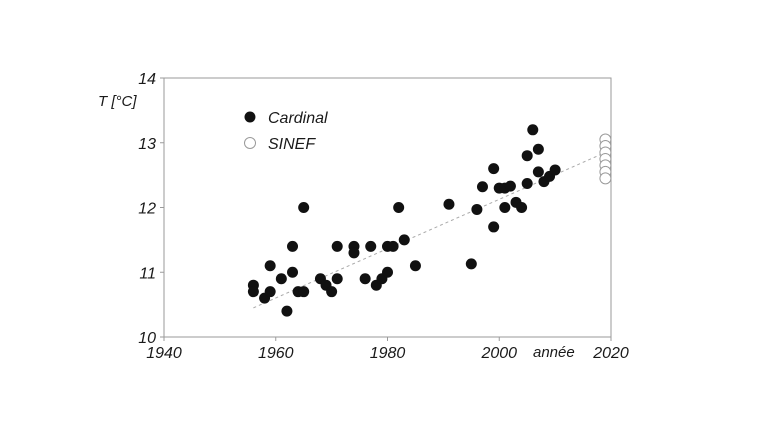 Image resolution: width=760 pixels, height=445 pixels. I want to click on x-tick-label: 1980, so click(388, 353).